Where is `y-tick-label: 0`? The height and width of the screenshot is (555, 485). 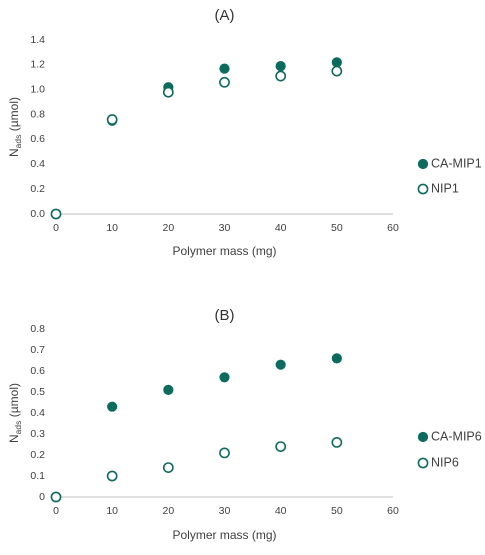 y-tick-label: 0 is located at coordinates (42, 497).